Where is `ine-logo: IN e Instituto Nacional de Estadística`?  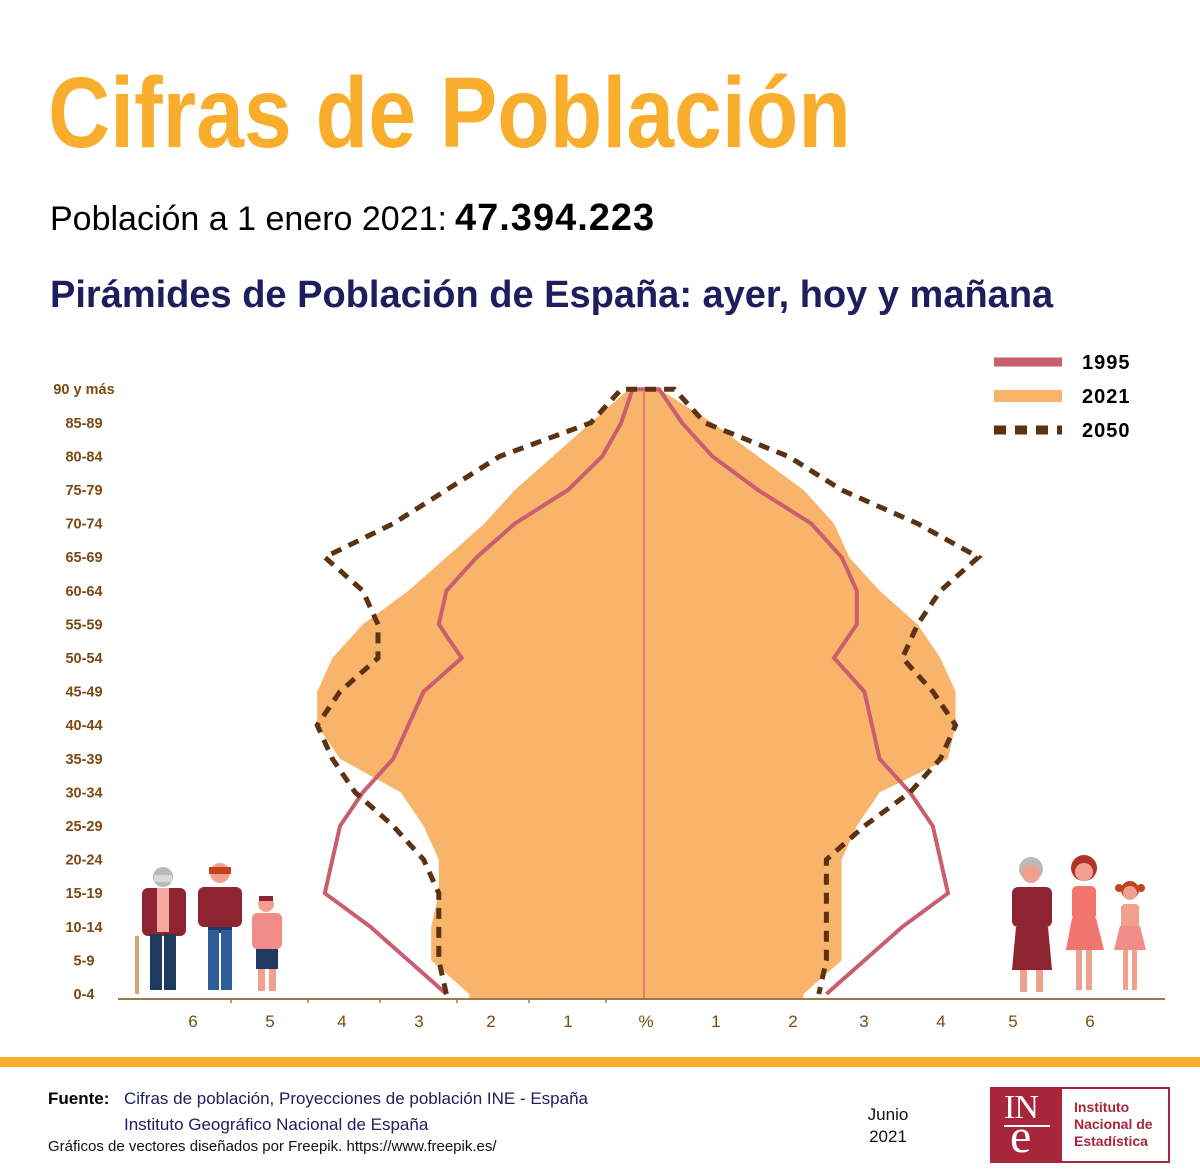 ine-logo: IN e Instituto Nacional de Estadística is located at coordinates (1080, 1125).